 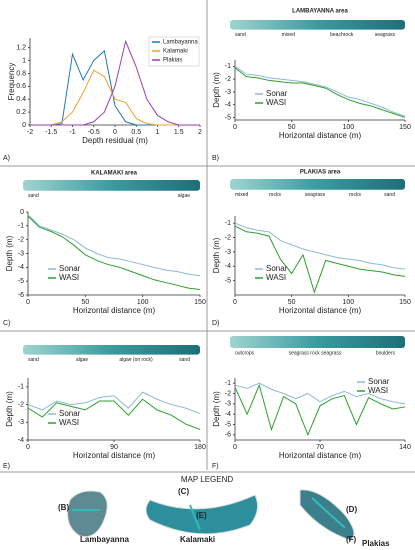 I want to click on x-tick-label: 1.5, so click(x=179, y=132).